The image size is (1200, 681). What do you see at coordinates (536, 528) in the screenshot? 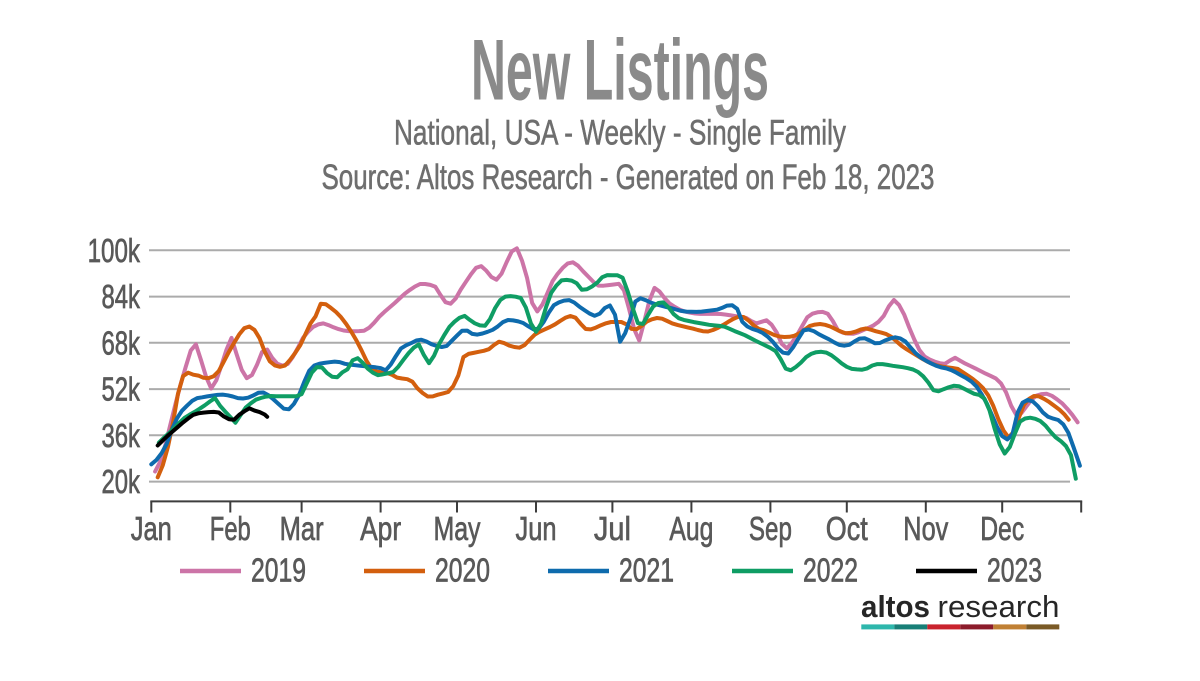
I see `svg-text: Jun` at bounding box center [536, 528].